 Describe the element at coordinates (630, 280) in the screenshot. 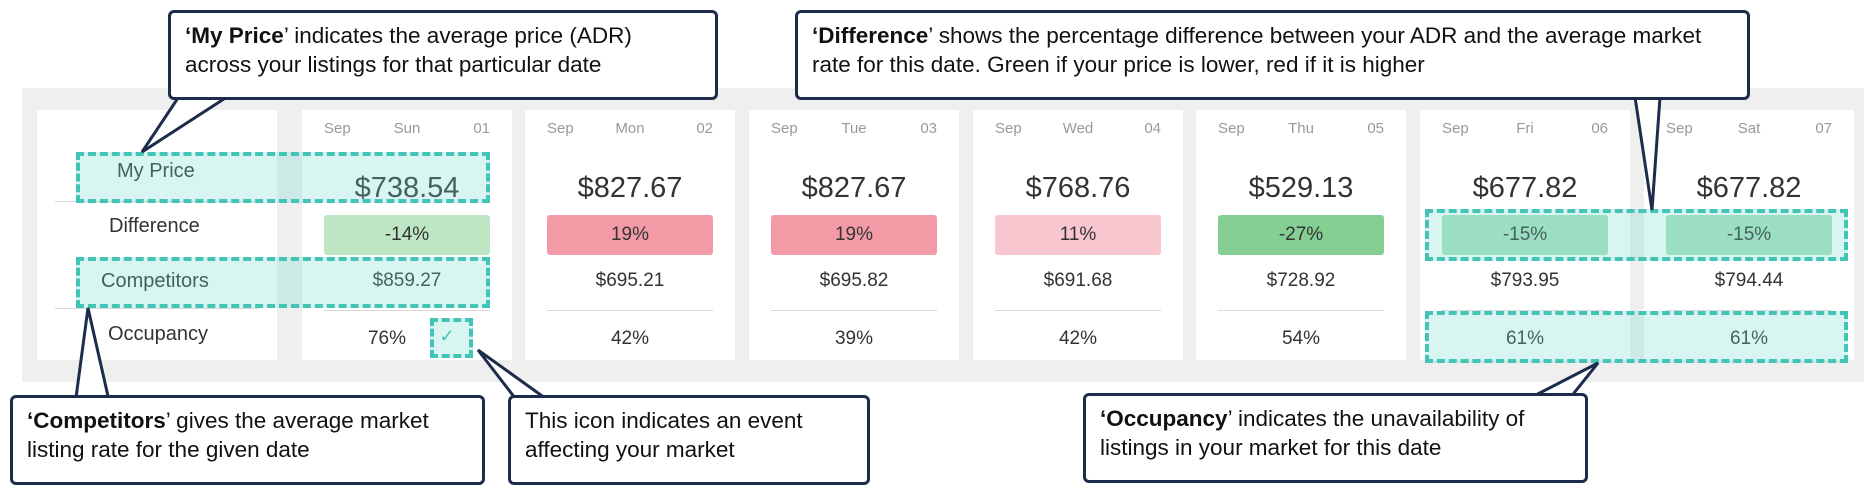

I see `competitors-value: $695.21` at that location.